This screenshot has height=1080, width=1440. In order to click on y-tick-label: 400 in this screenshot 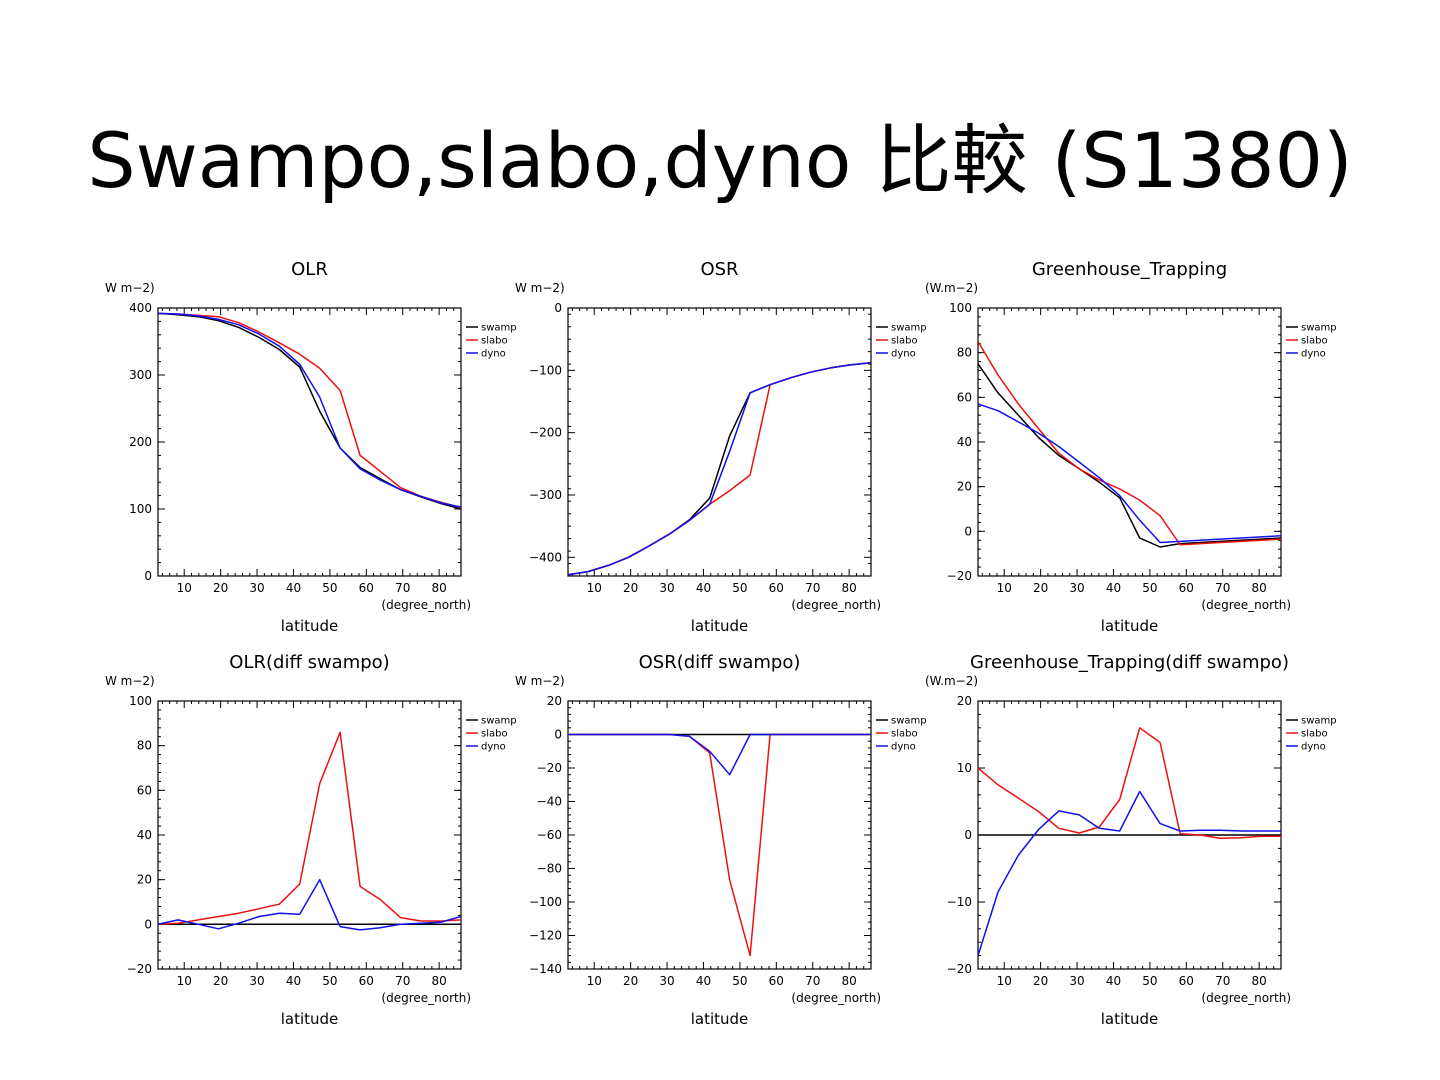, I will do `click(140, 308)`.